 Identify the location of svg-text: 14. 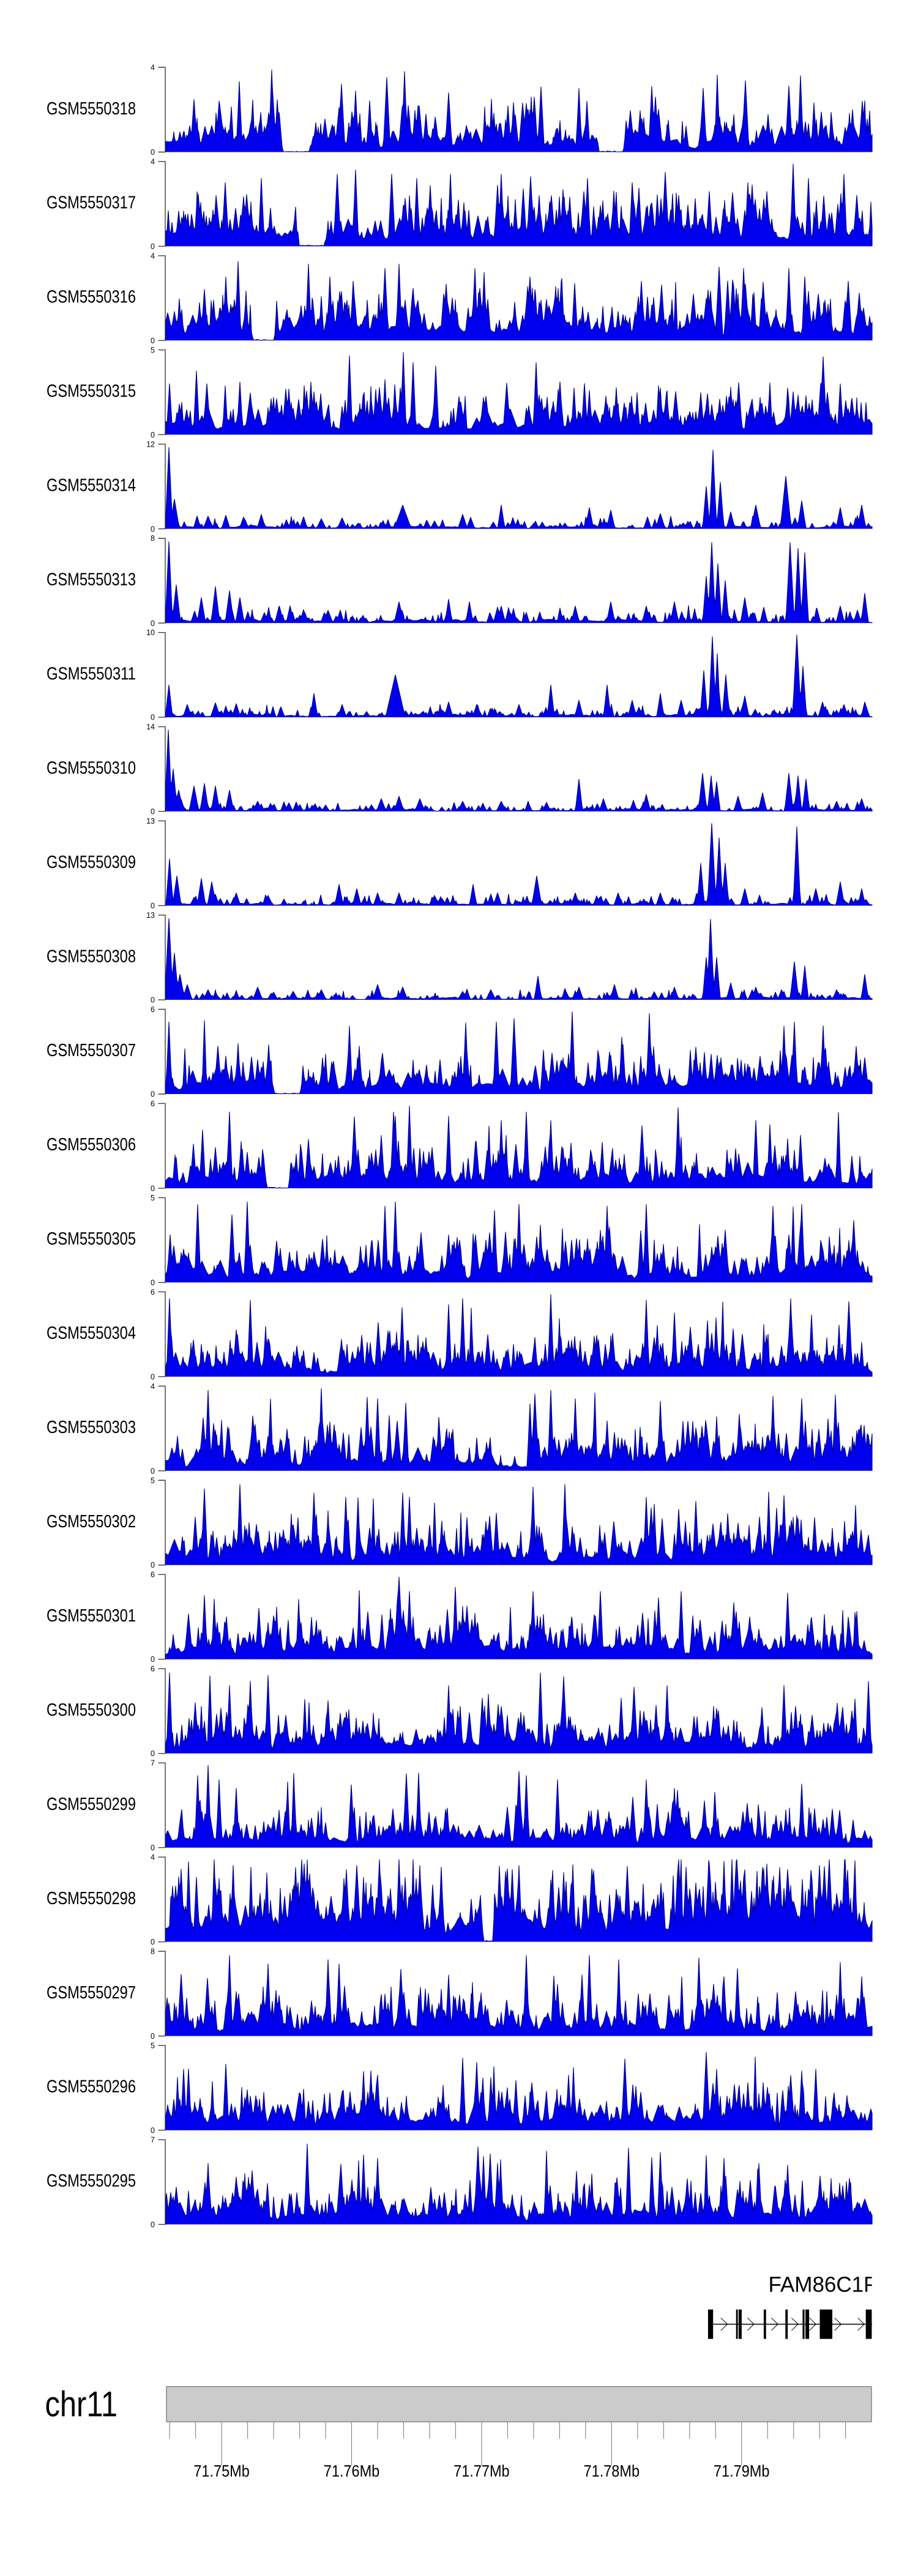
(150, 727).